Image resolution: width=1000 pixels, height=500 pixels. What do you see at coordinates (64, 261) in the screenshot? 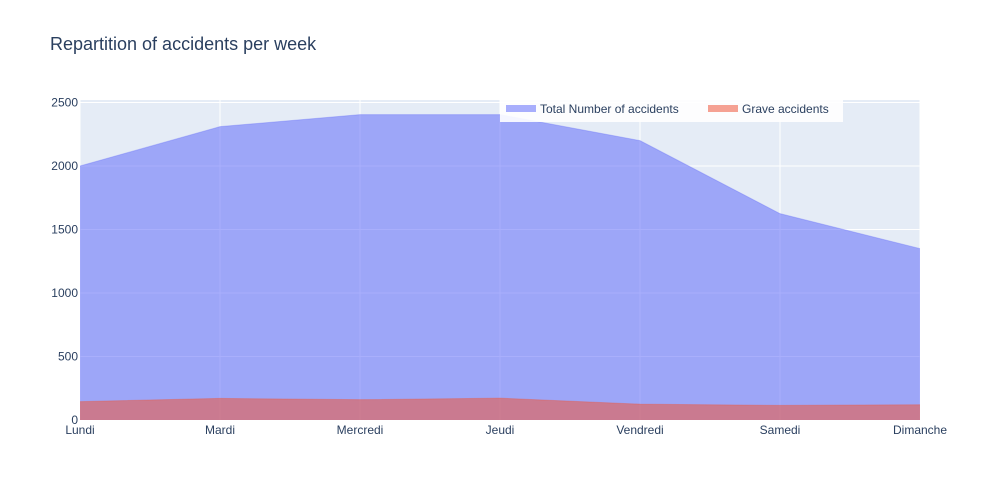
I see `y-axis-ticks: 0 500 1000 1500 2000 2500` at bounding box center [64, 261].